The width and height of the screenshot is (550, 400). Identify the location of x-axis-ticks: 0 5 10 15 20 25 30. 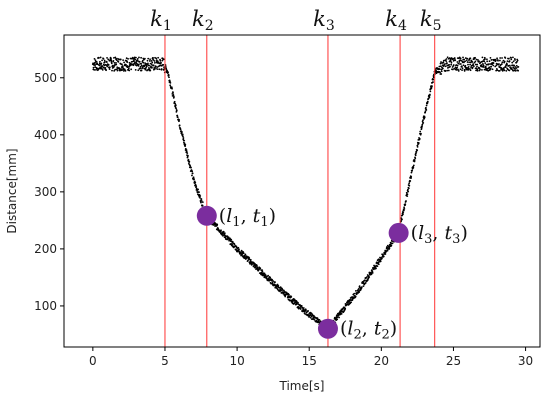
(311, 357).